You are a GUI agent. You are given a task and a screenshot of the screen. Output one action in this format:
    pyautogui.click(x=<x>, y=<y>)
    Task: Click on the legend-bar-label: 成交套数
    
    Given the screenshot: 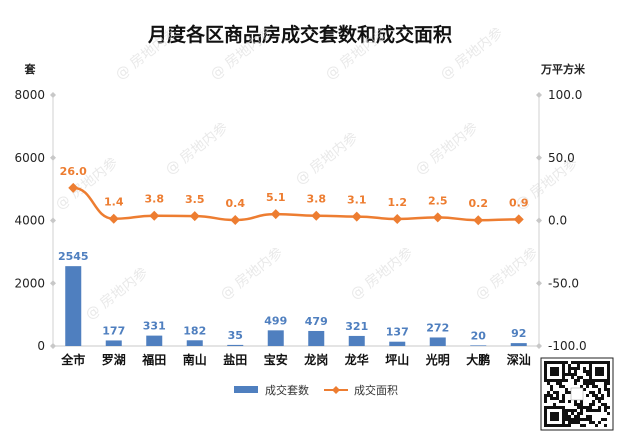 What is the action you would take?
    pyautogui.click(x=287, y=390)
    